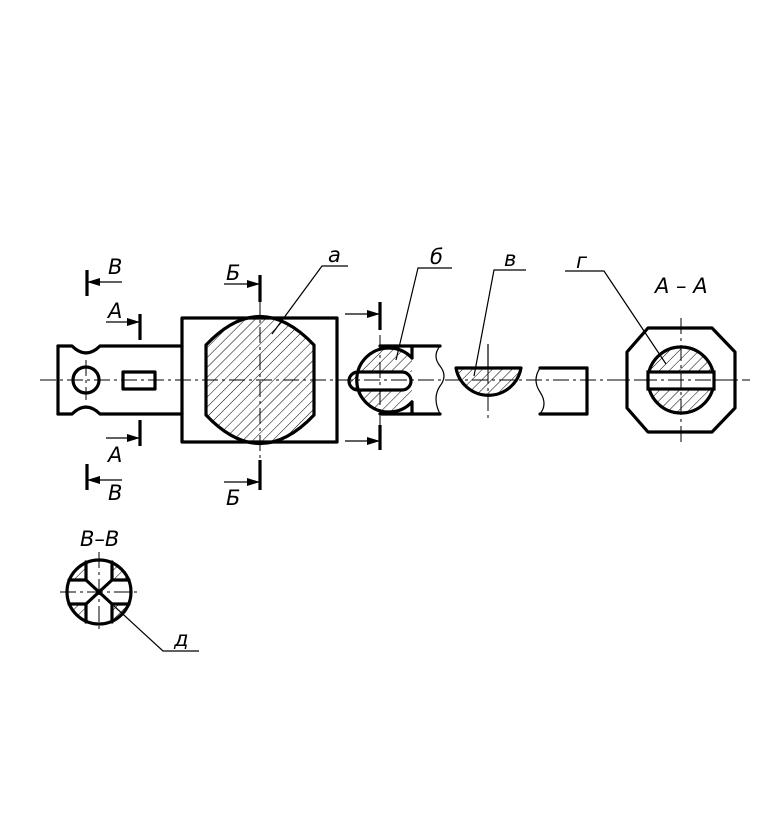 The image size is (771, 818). What do you see at coordinates (680, 286) in the screenshot?
I see `section-view-aa-title: А – А` at bounding box center [680, 286].